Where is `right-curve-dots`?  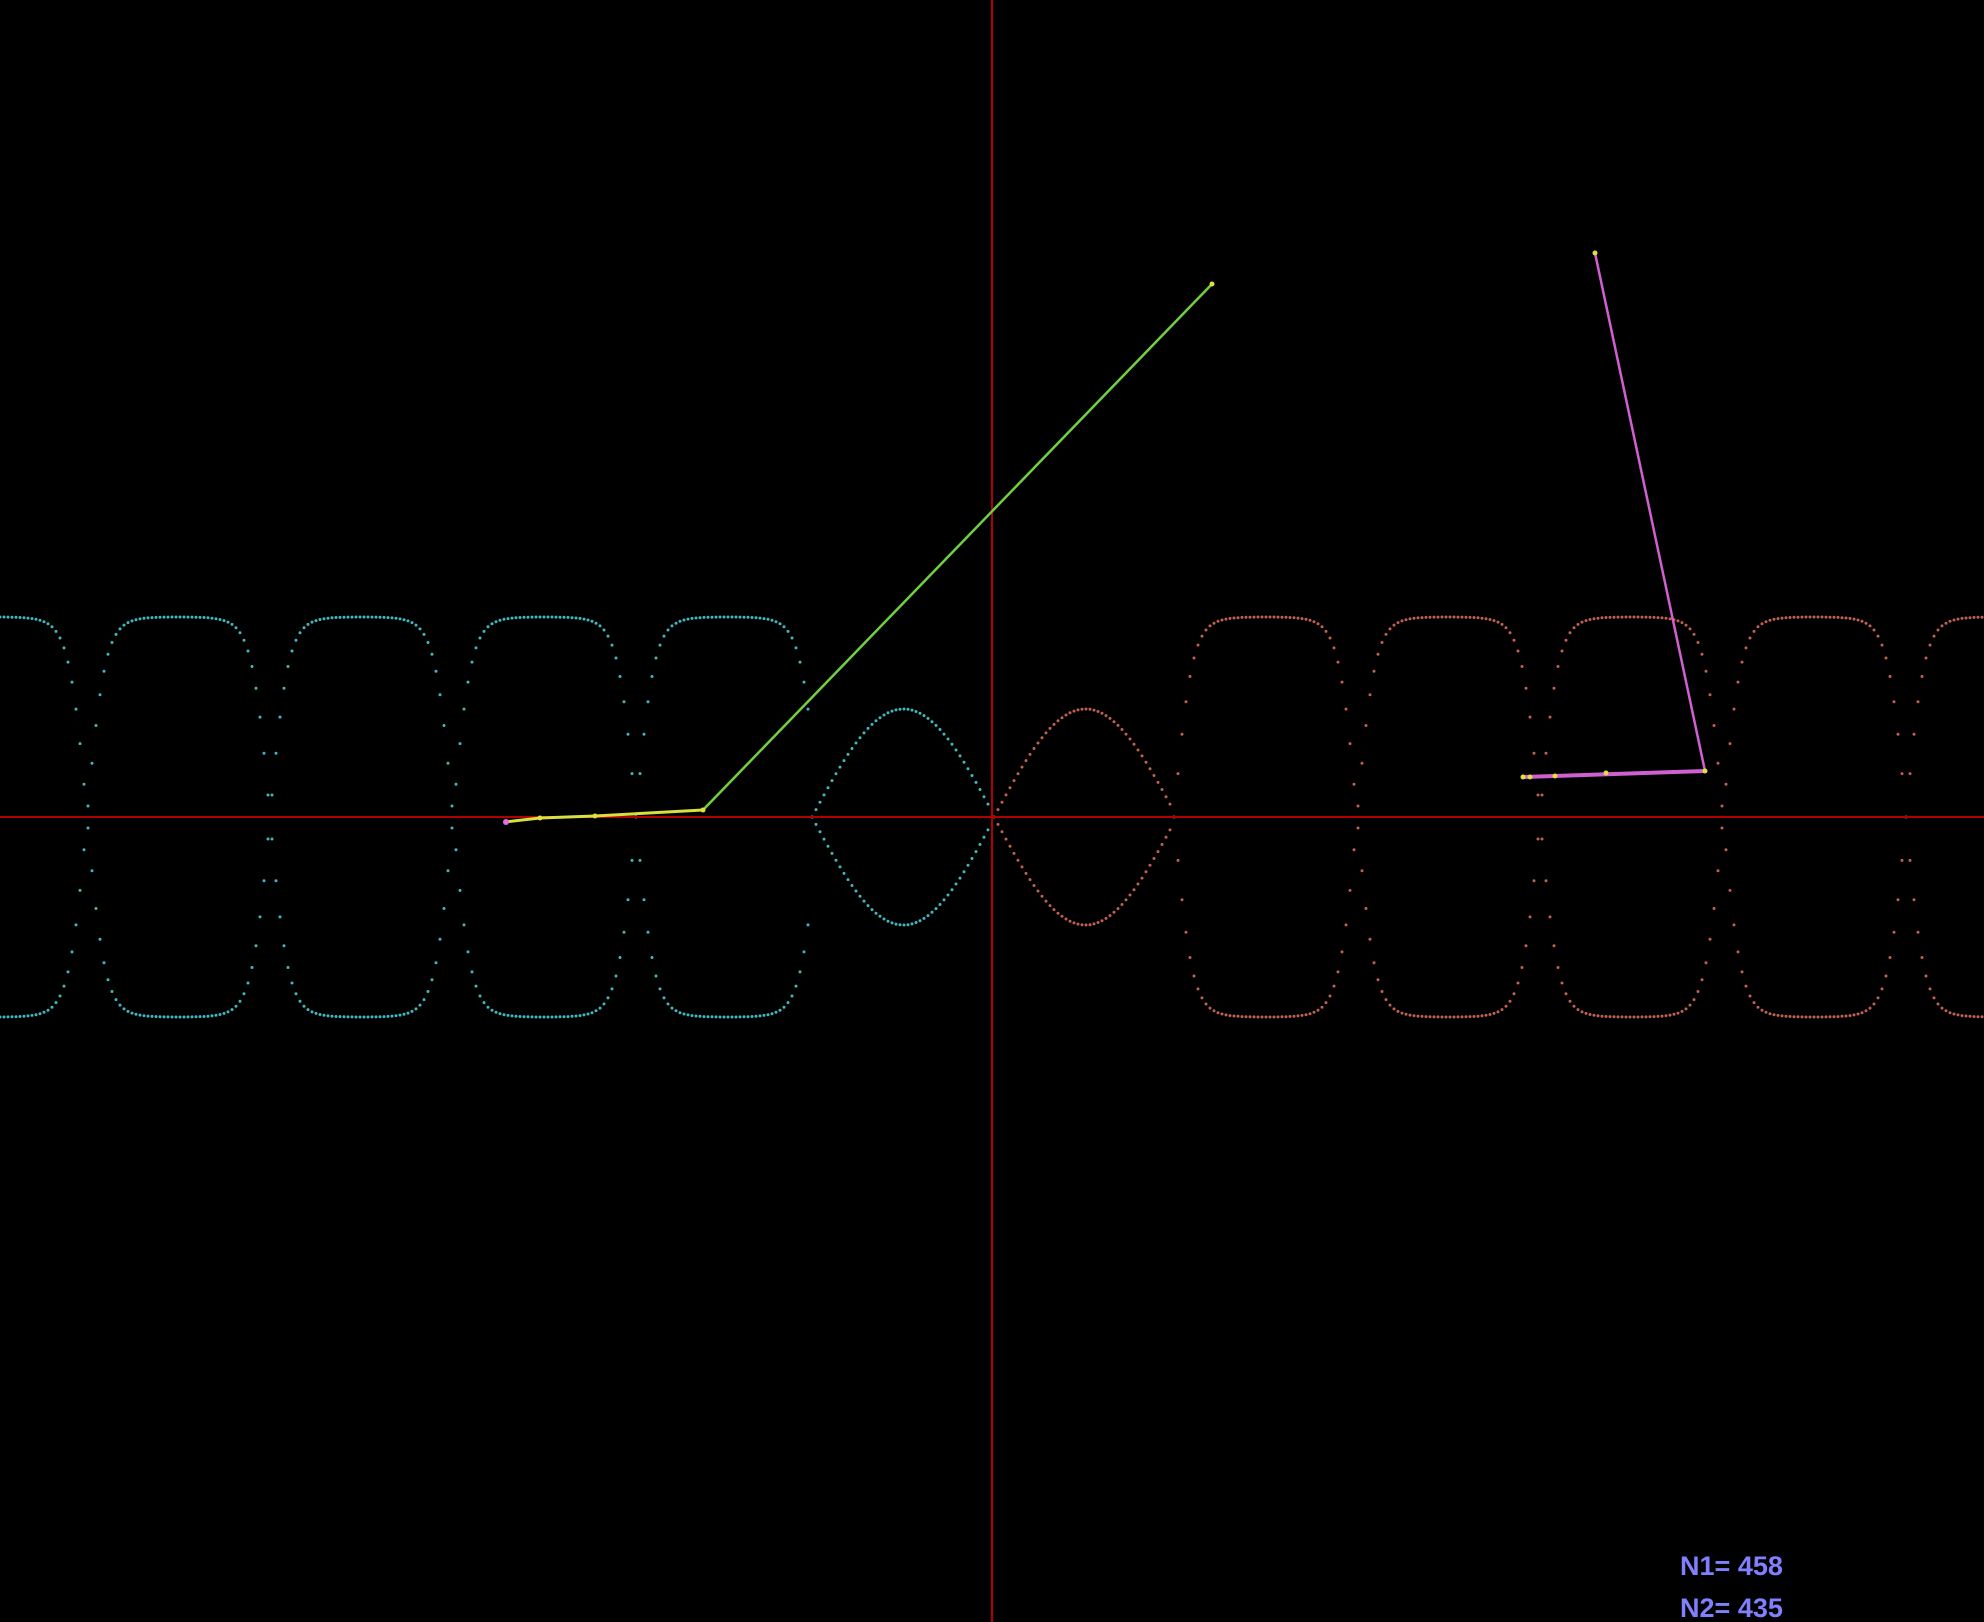
right-curve-dots is located at coordinates (1488, 817).